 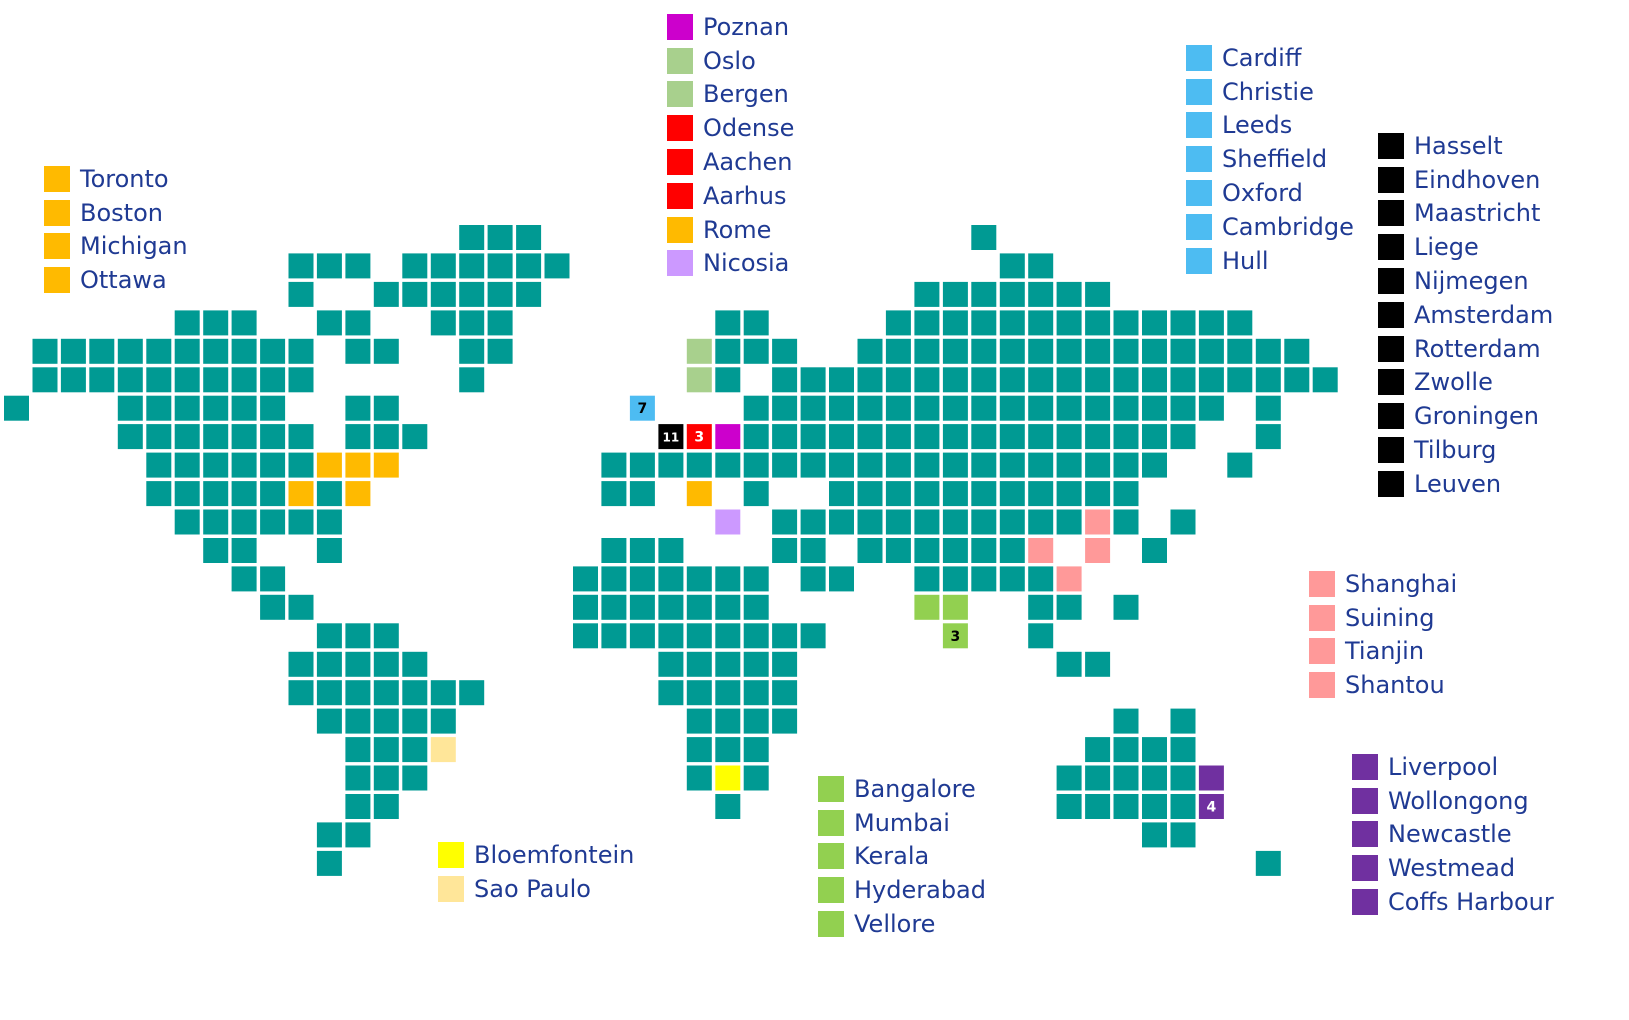 I want to click on legend-item-liege: Liege, so click(x=1465, y=247).